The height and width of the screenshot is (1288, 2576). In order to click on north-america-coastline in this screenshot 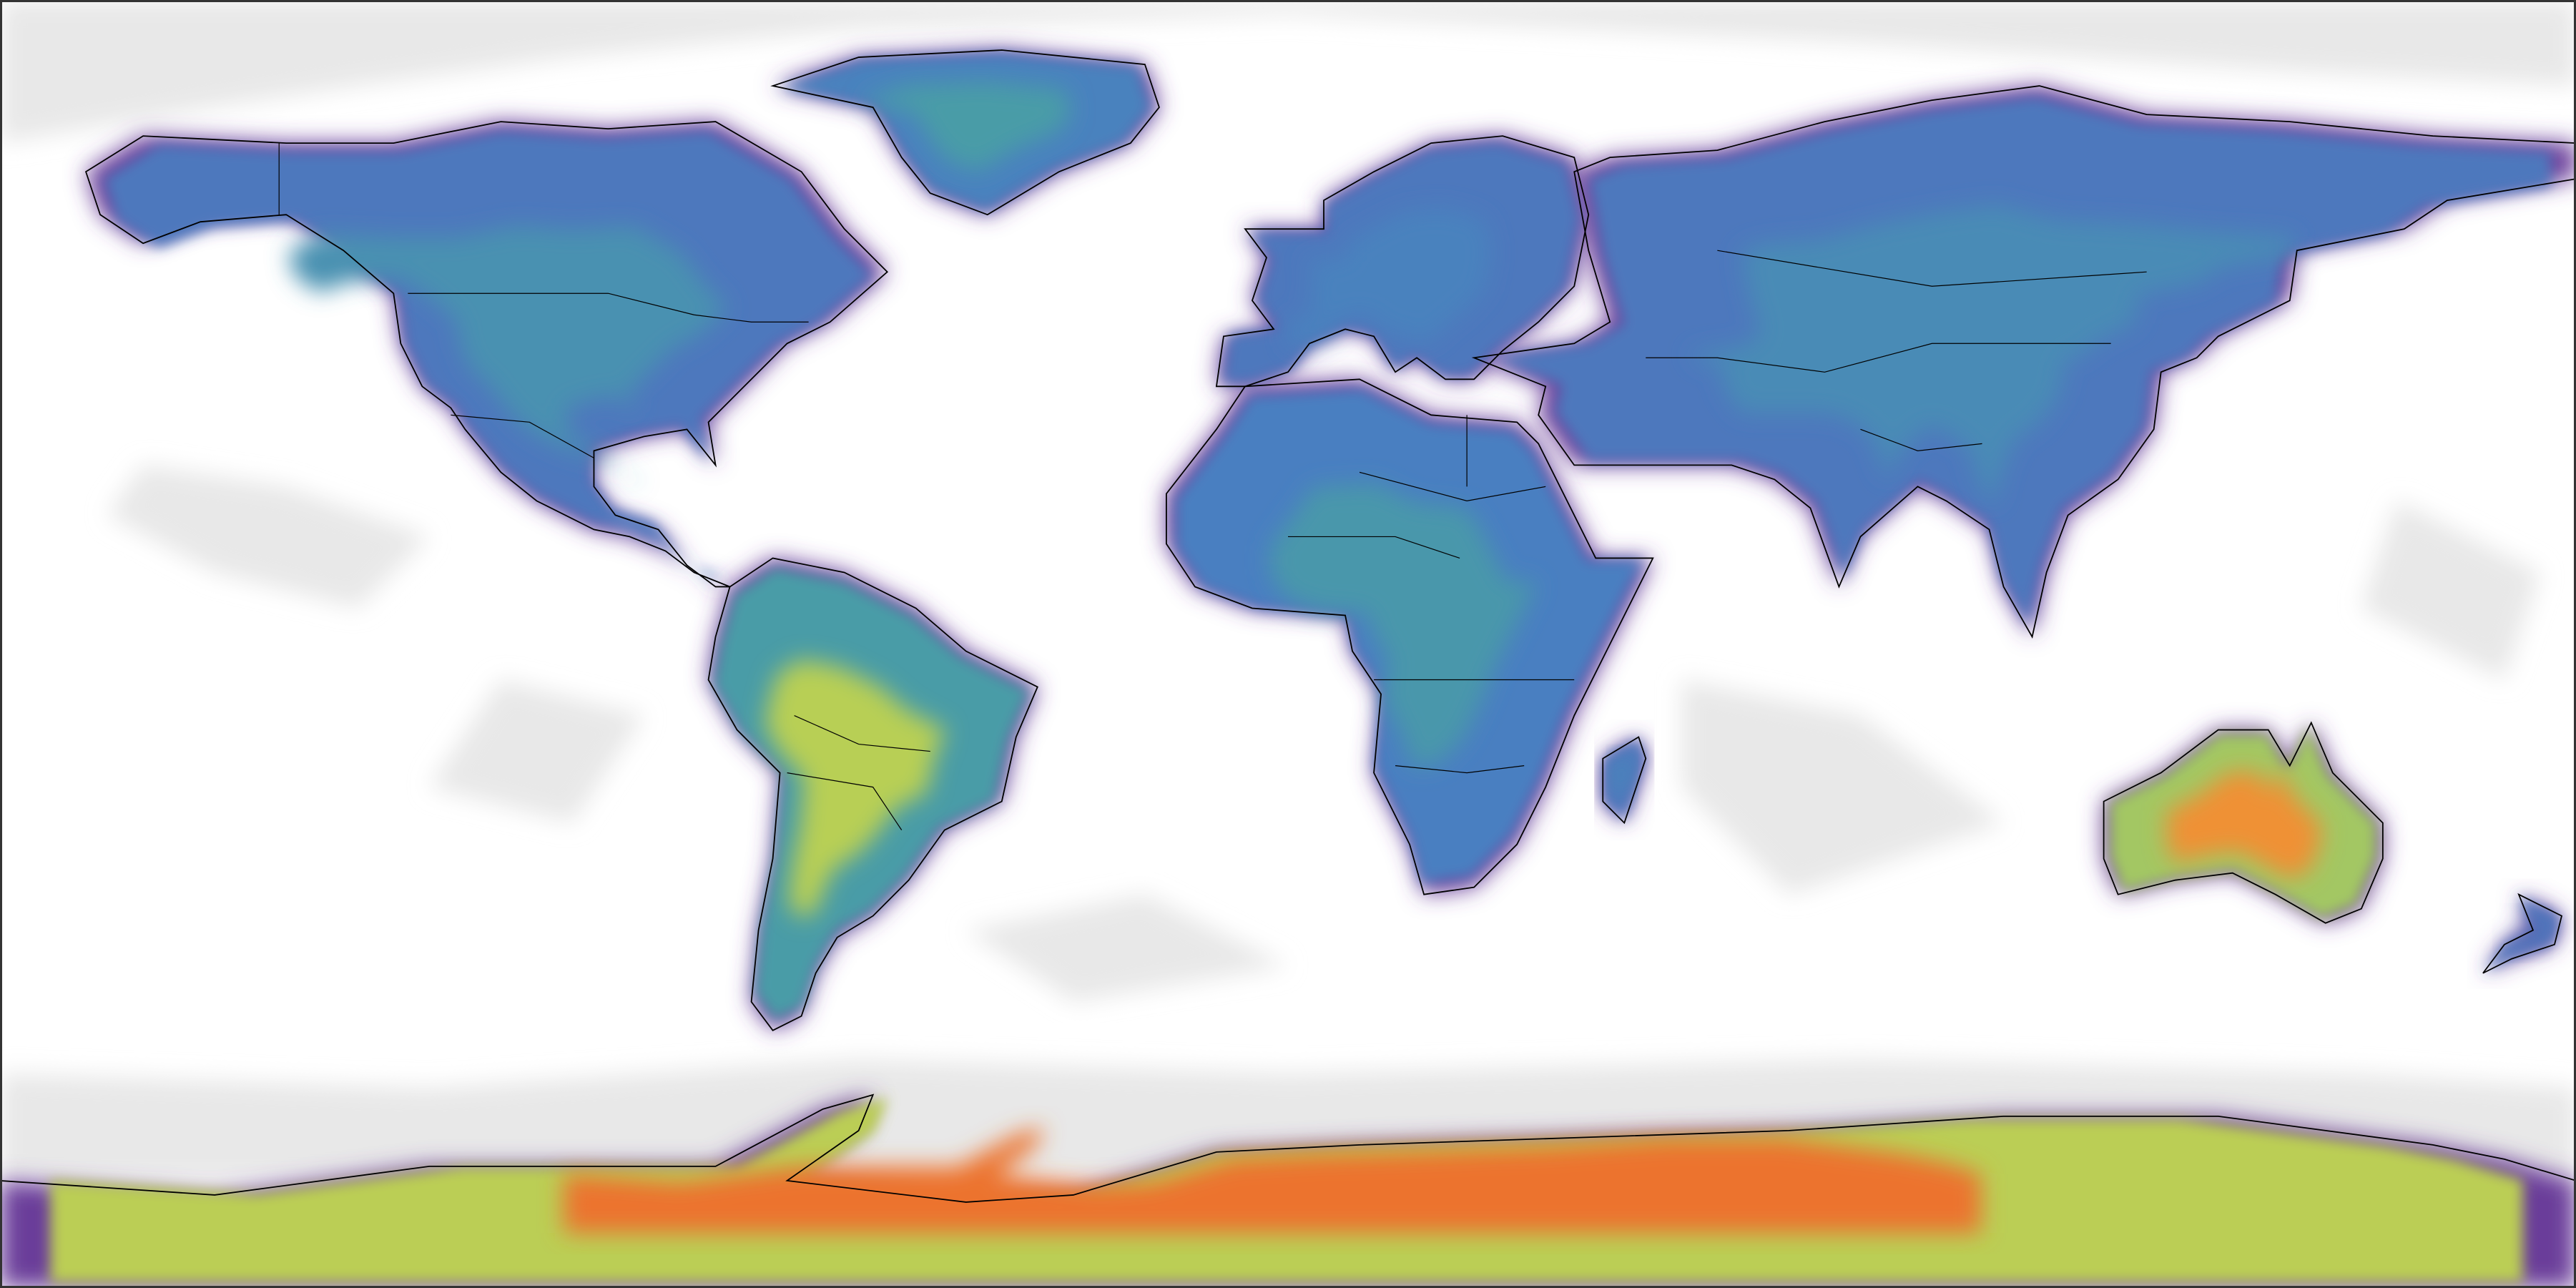, I will do `click(487, 355)`.